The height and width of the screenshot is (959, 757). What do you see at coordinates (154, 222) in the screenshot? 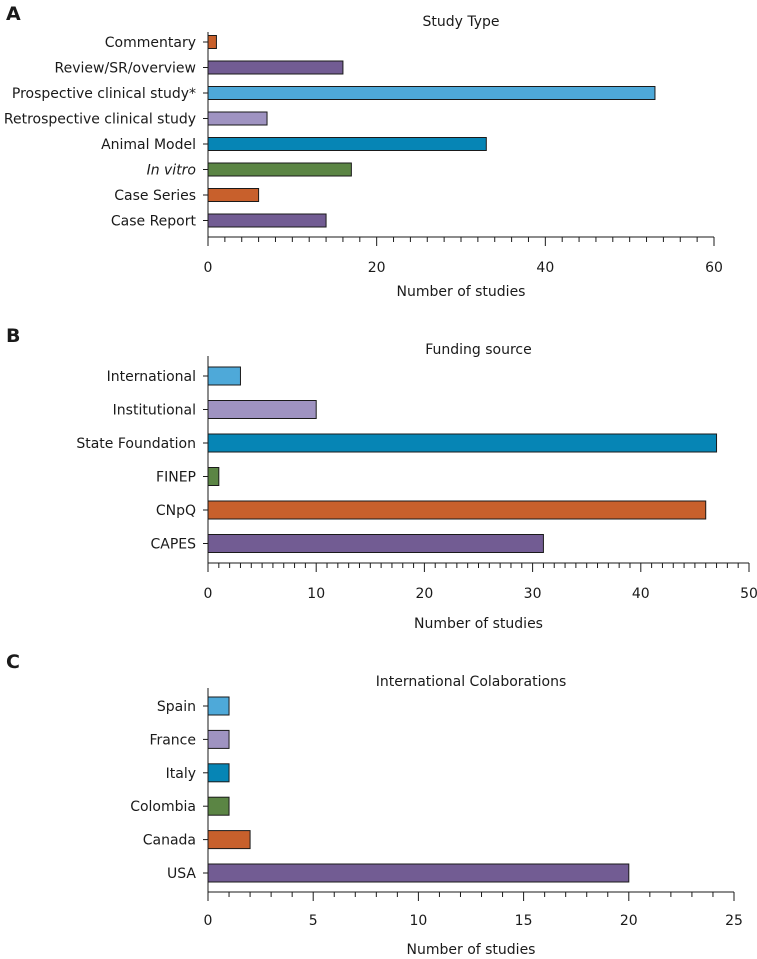
I see `category-label: Case Report` at bounding box center [154, 222].